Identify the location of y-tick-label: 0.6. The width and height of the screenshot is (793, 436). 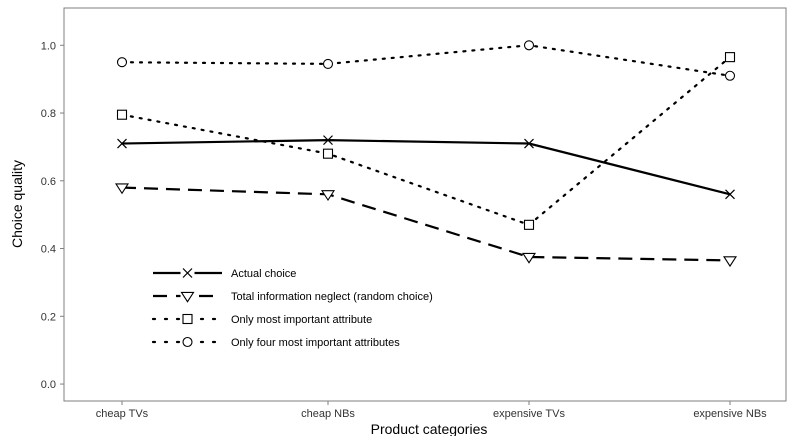
(48, 182).